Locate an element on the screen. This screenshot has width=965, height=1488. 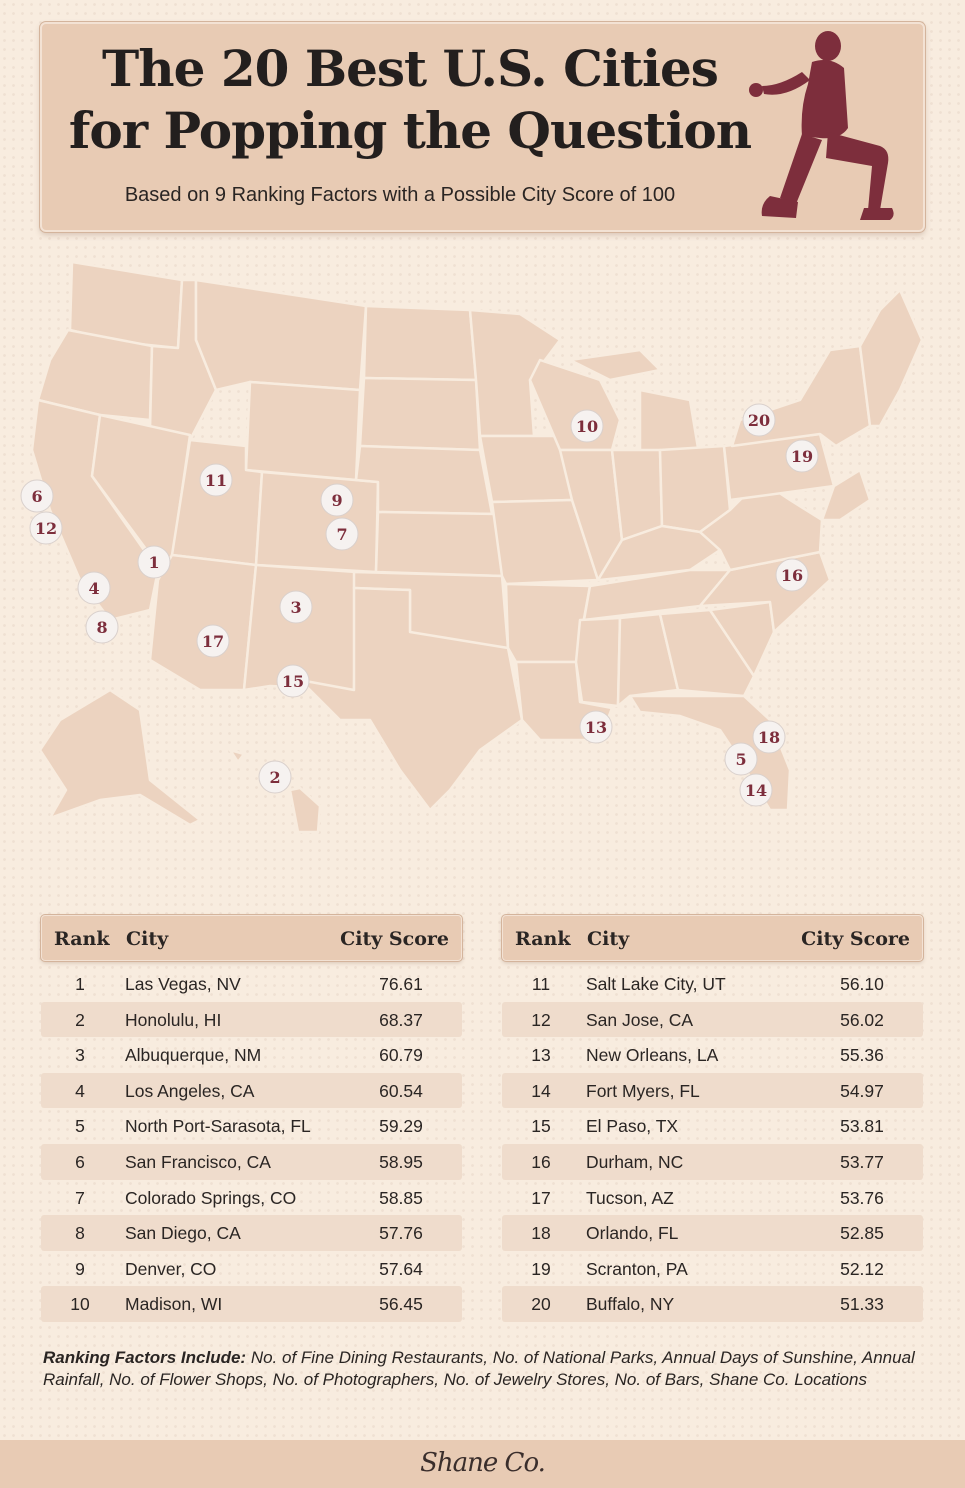
table-row: 1 Las Vegas, NV 76.61 is located at coordinates (249, 984).